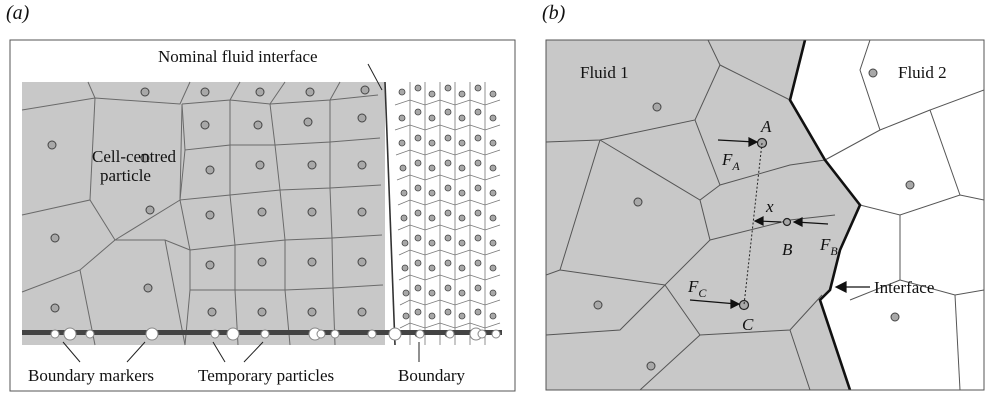  I want to click on point-c-label: C, so click(748, 324).